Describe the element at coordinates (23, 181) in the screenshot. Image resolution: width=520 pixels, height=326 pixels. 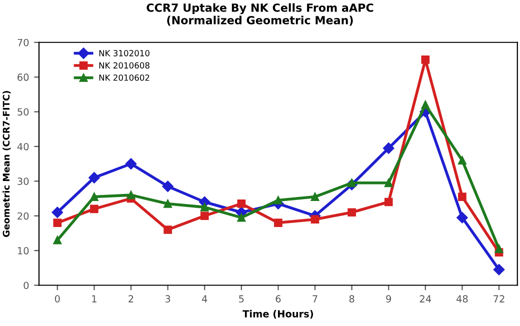
I see `y-tick-label: 30` at that location.